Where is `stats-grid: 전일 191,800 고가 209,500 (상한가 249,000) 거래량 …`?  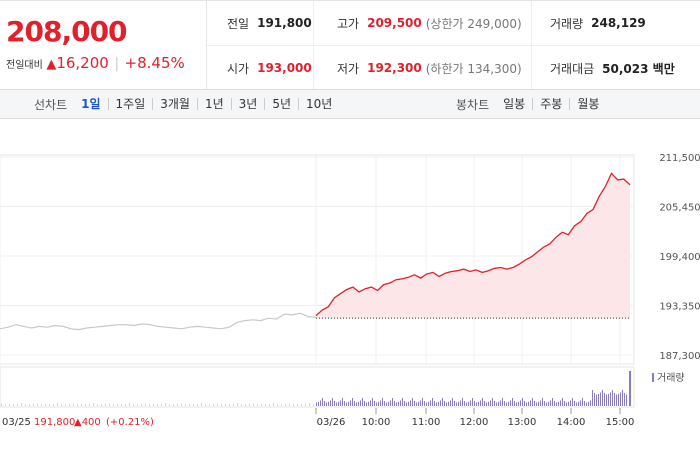
stats-grid: 전일 191,800 고가 209,500 (상한가 249,000) 거래량 … is located at coordinates (453, 45).